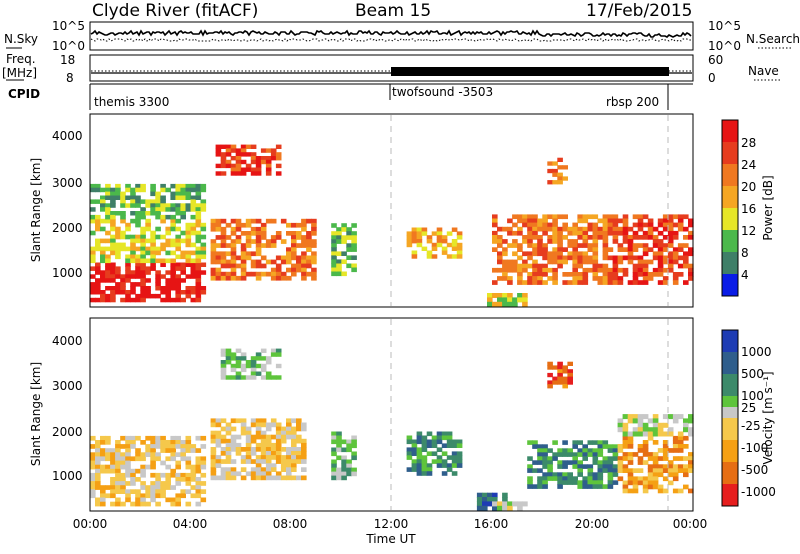  I want to click on power-cbar-20: 20, so click(748, 187).